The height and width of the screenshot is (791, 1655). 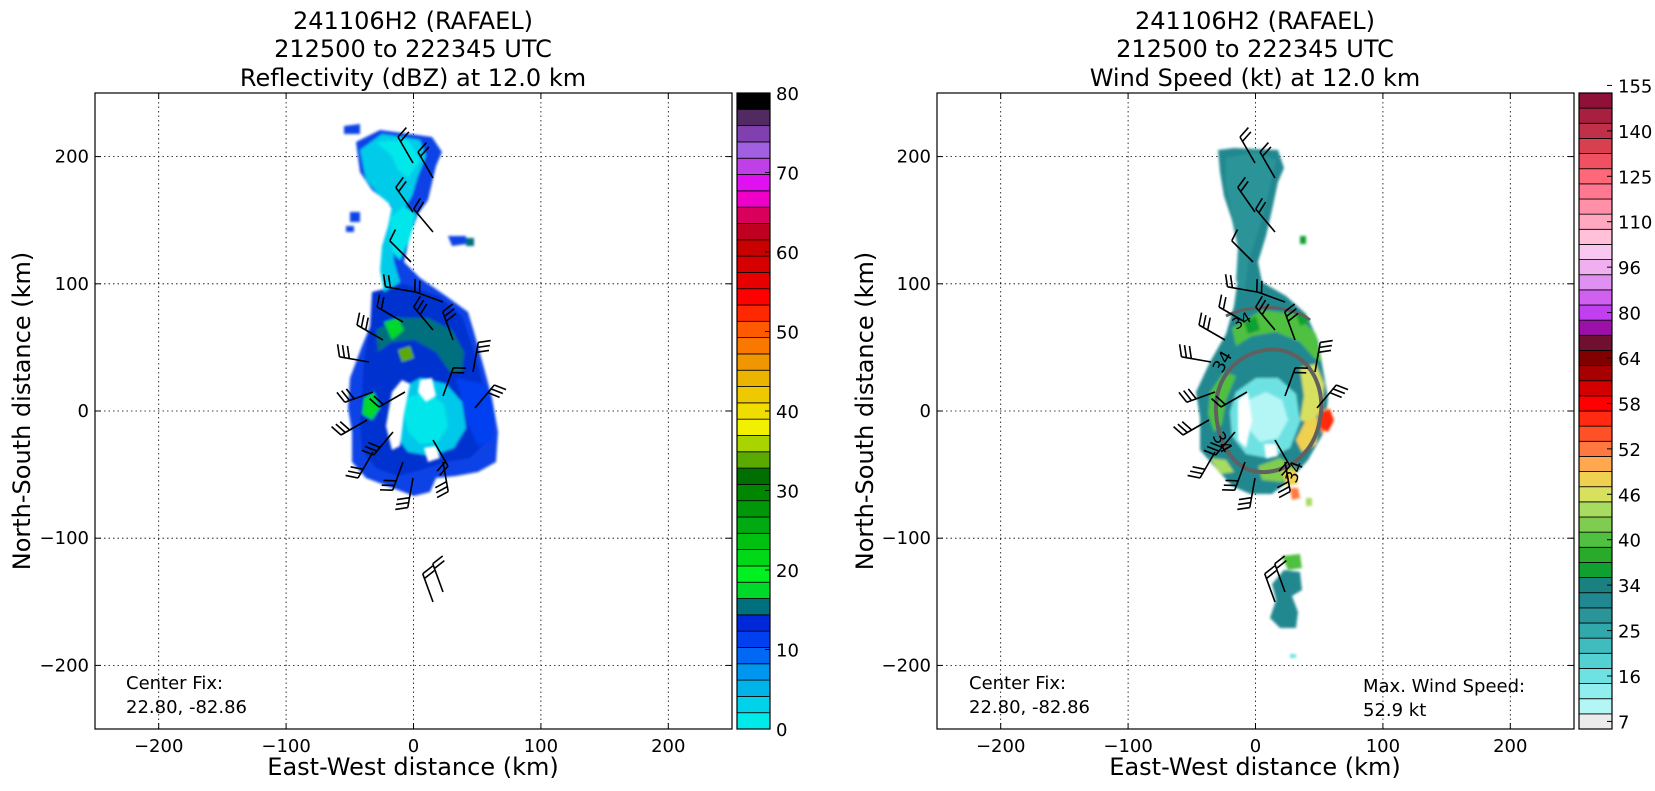 I want to click on reflectivity-title-line-1: 241106H2 (RAFAEL), so click(x=413, y=21).